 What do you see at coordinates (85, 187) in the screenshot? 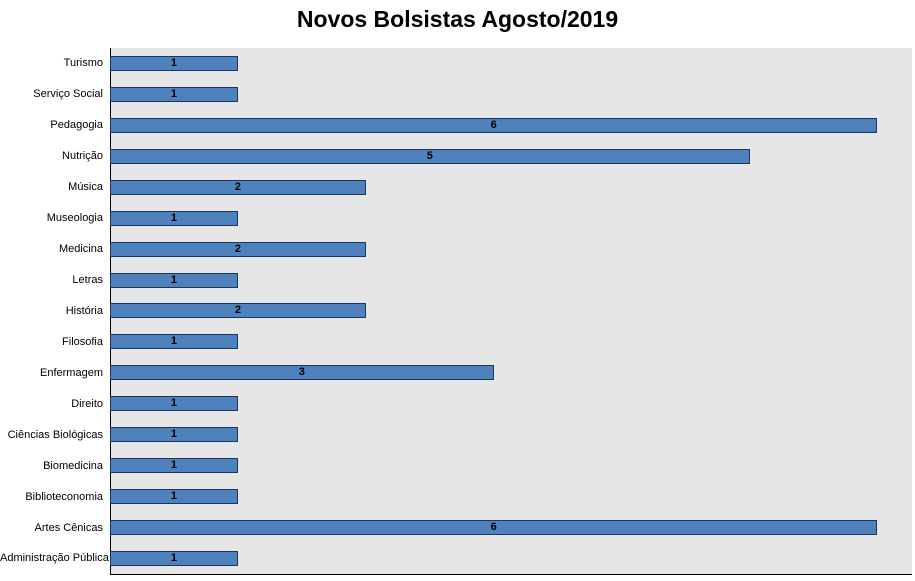
I see `category-label: Música` at bounding box center [85, 187].